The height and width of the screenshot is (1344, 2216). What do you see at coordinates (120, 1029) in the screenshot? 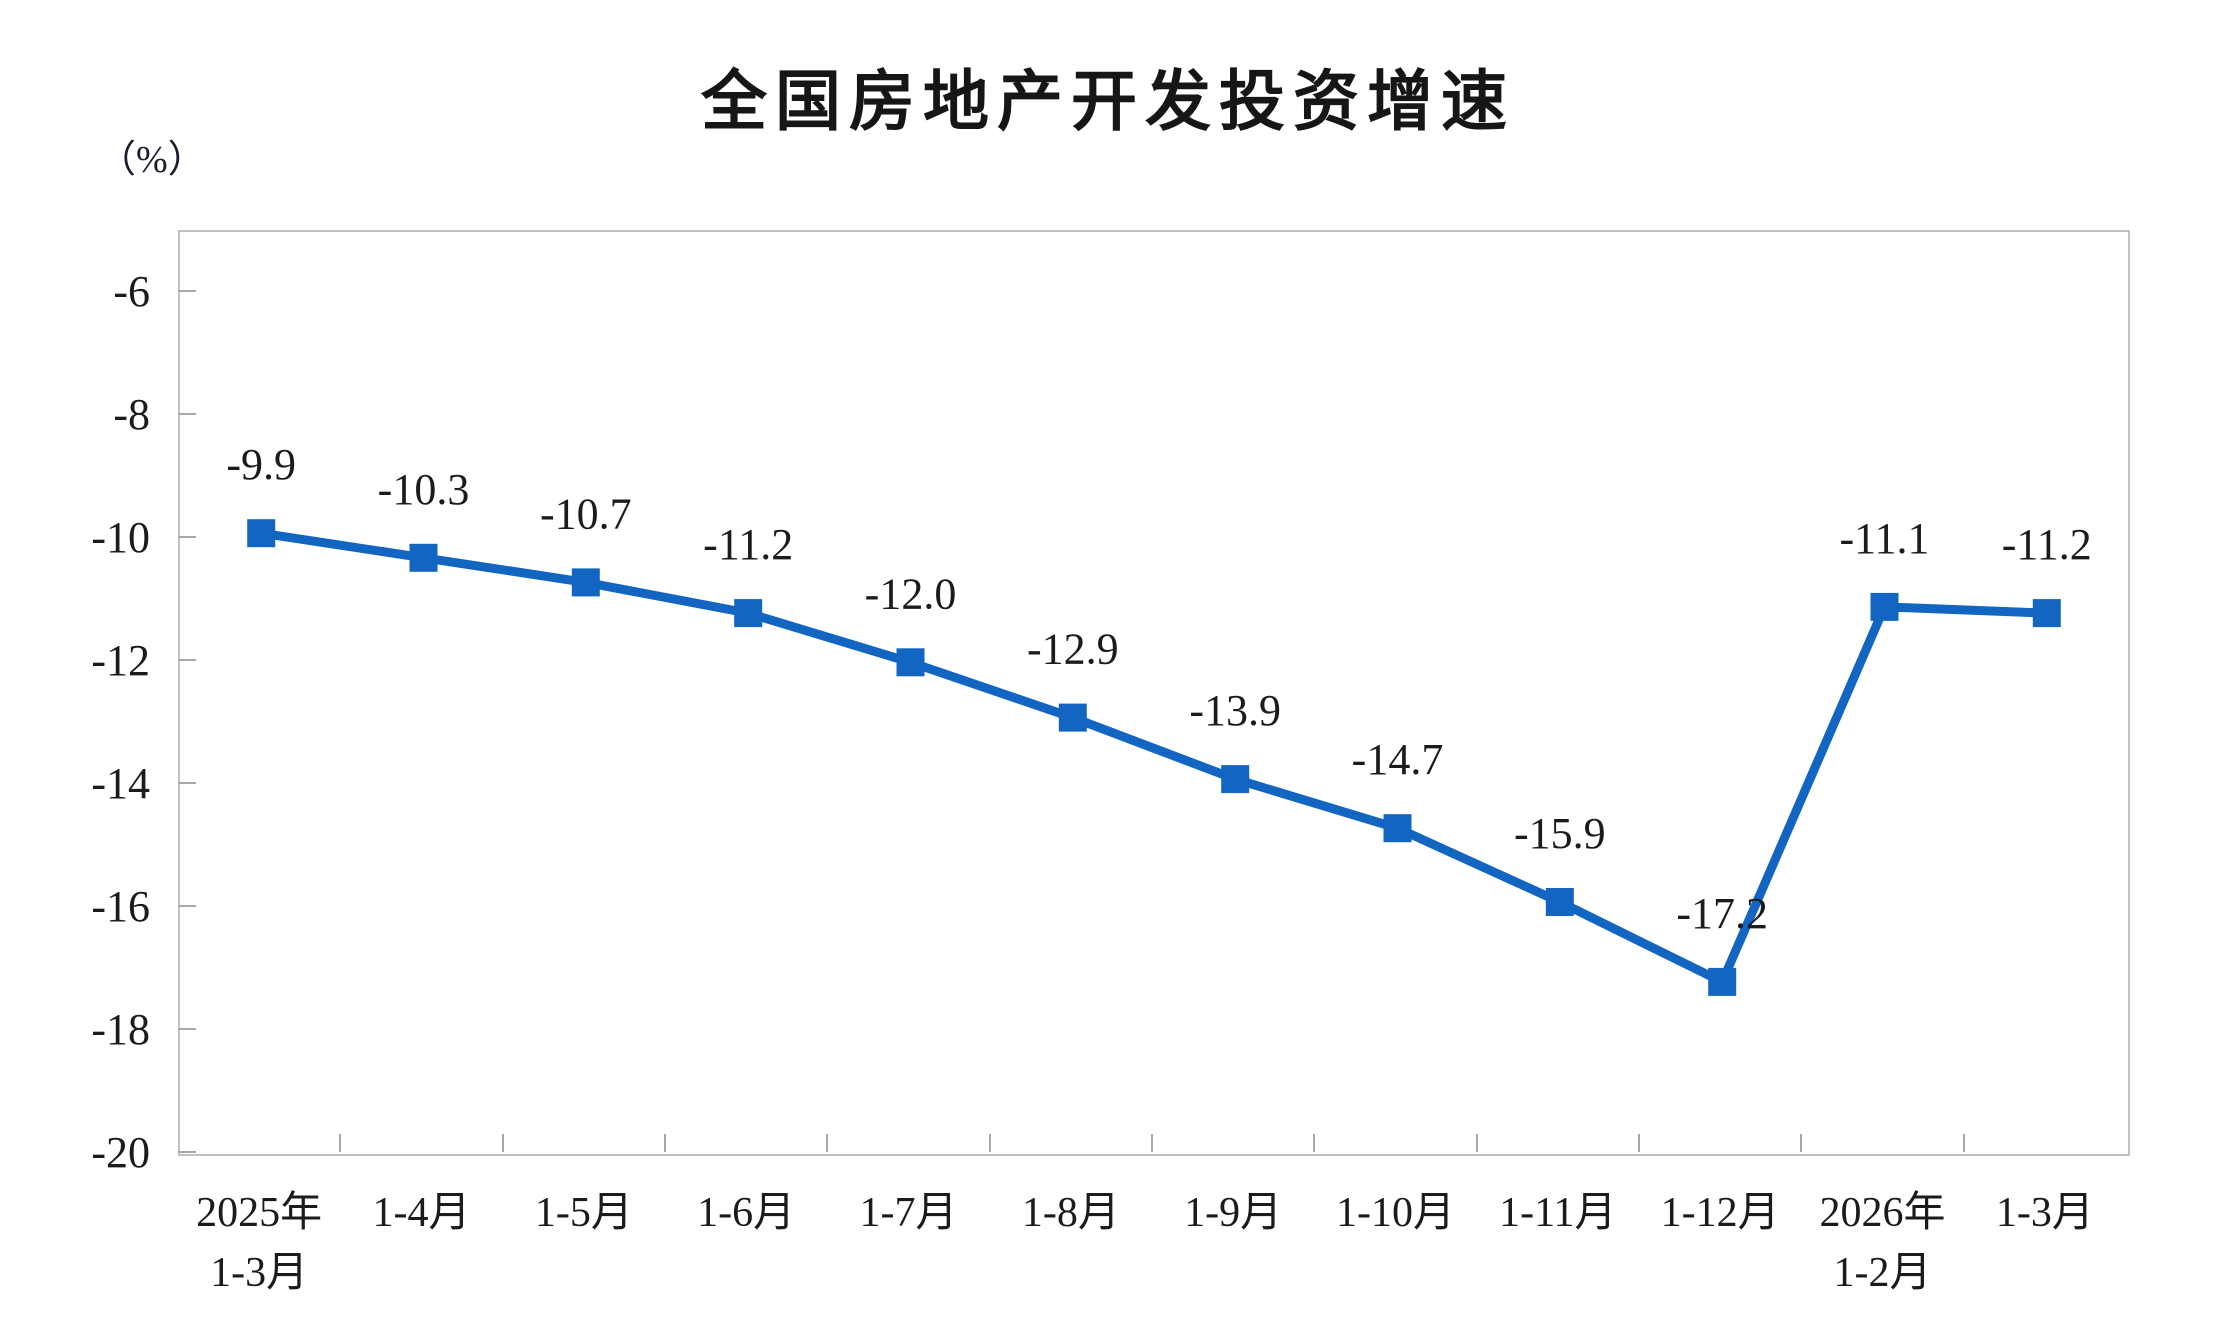
I see `y-tick-label: -18` at bounding box center [120, 1029].